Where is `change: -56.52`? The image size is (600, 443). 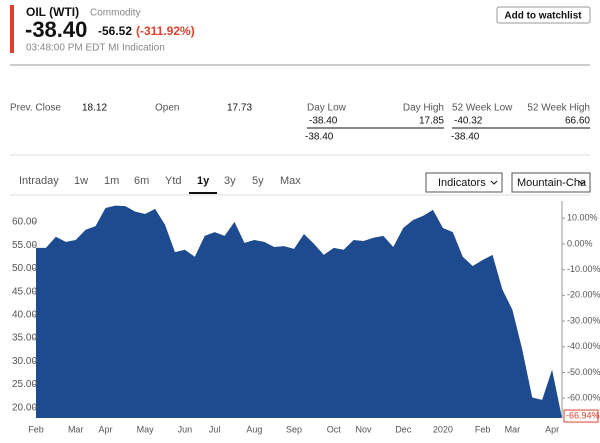
change: -56.52 is located at coordinates (115, 31).